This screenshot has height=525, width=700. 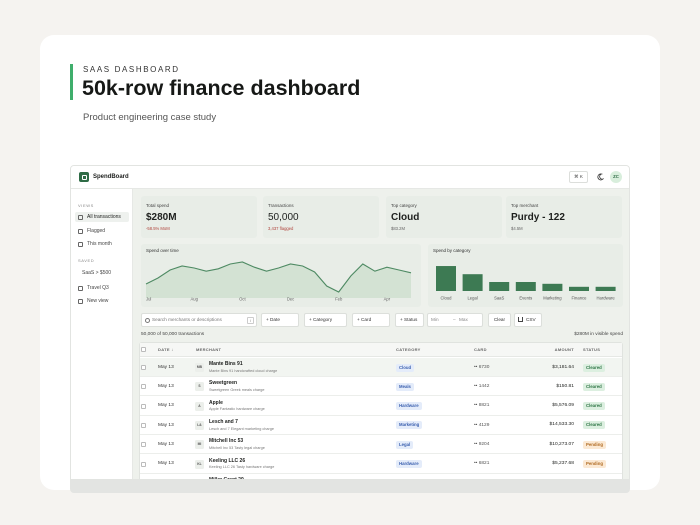 I want to click on merchant-name: Keeling LLC 26, so click(x=227, y=460).